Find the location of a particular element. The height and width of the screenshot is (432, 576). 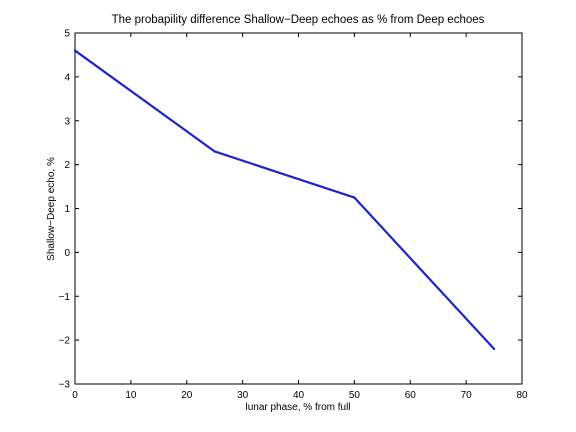

x-tick-label: 30 is located at coordinates (243, 395).